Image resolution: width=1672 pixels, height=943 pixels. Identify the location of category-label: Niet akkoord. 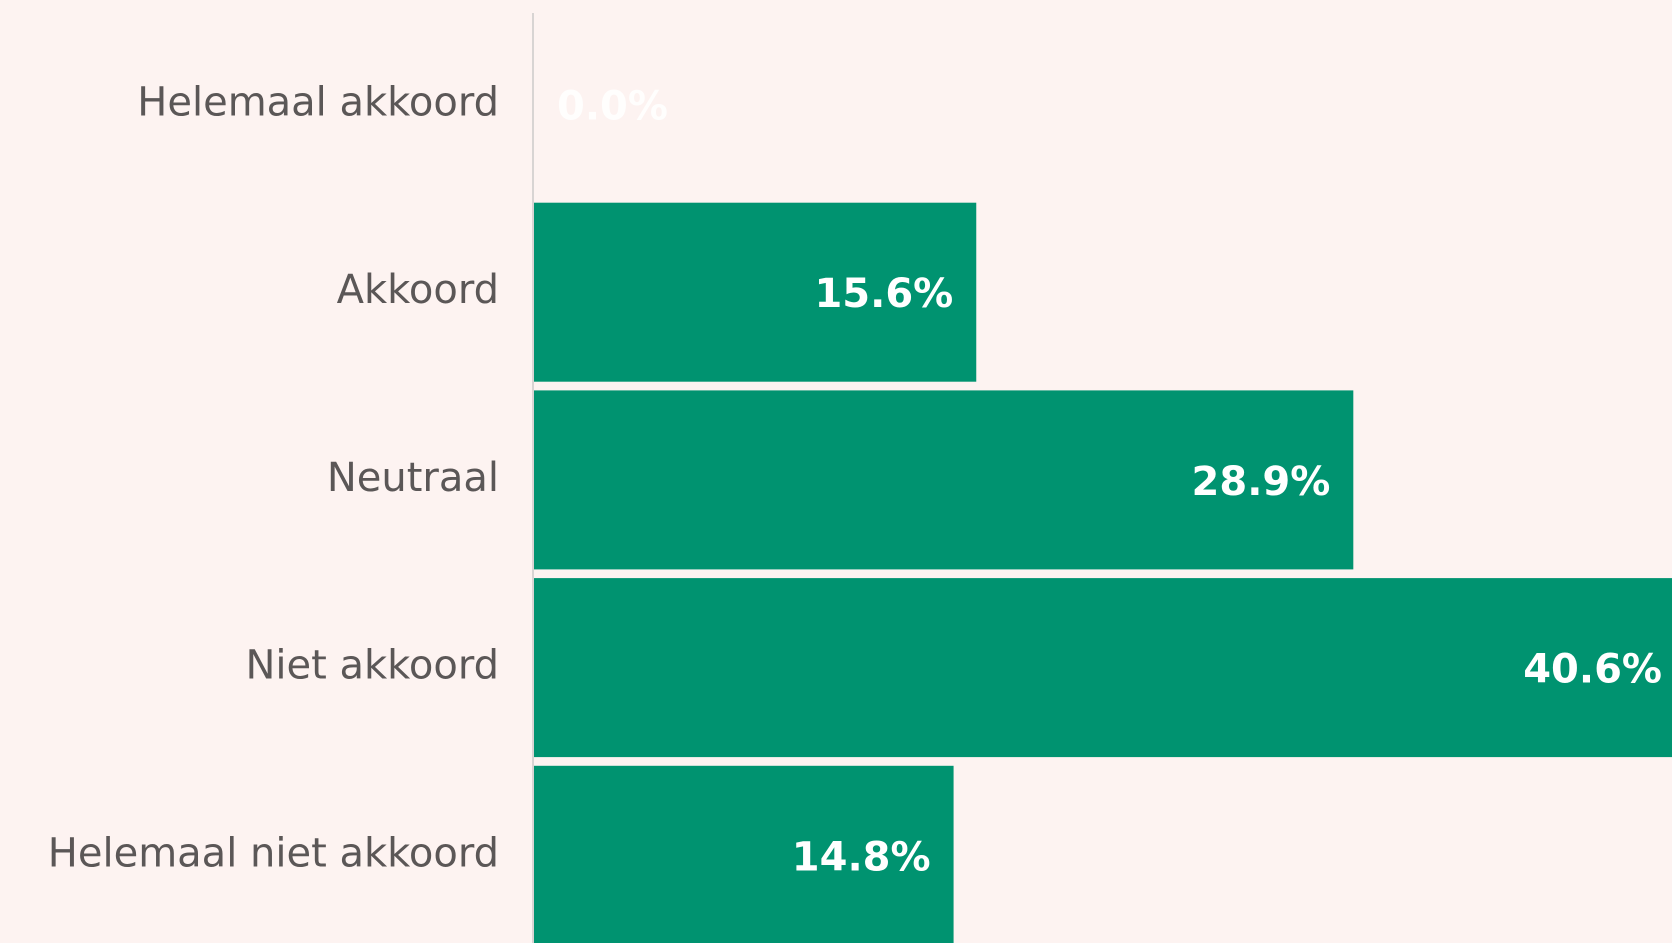
(372, 666).